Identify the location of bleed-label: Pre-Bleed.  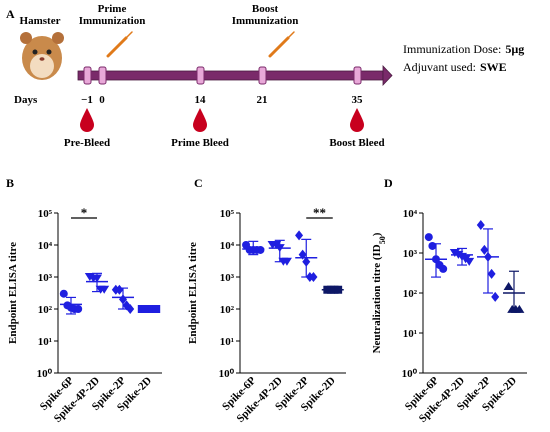
(87, 143).